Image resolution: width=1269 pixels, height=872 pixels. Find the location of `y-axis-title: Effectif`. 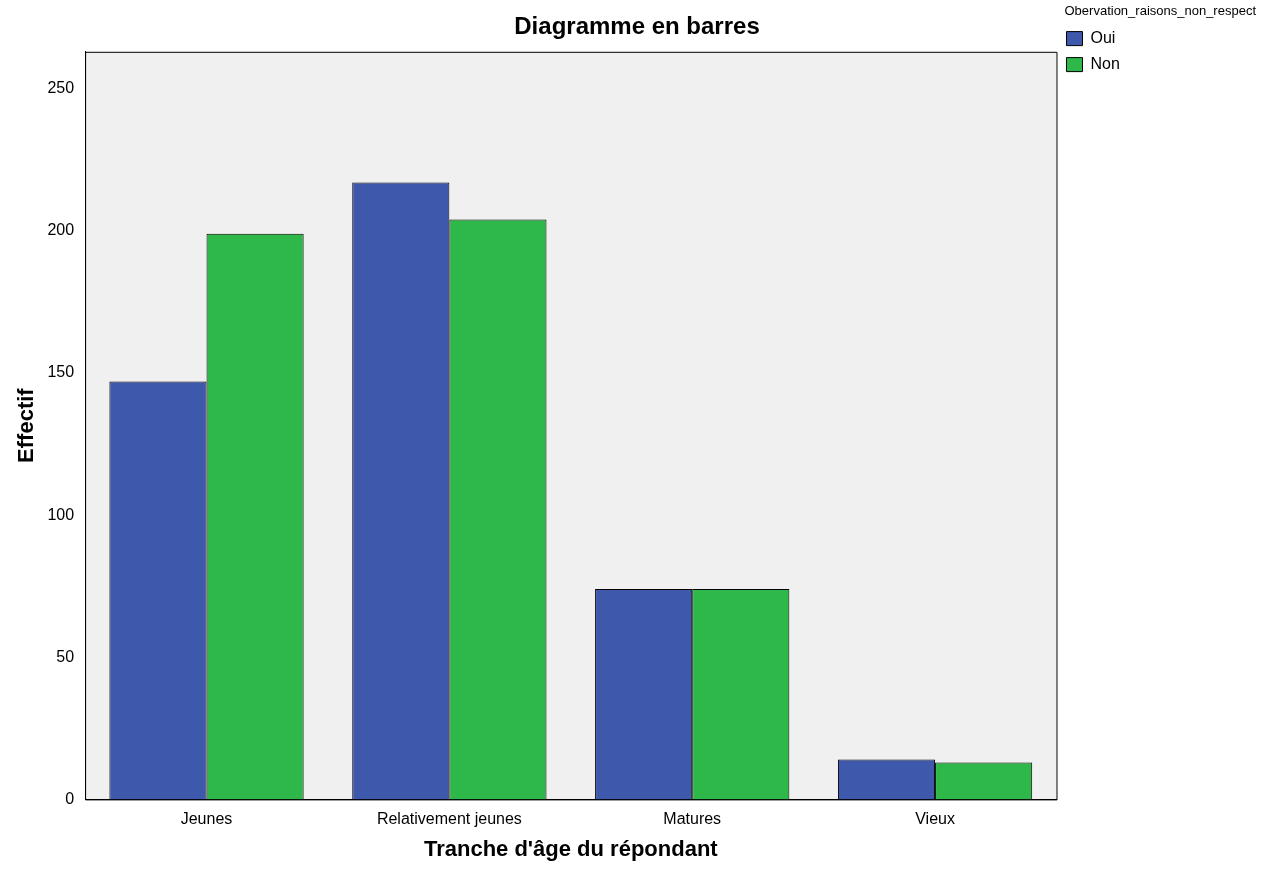

y-axis-title: Effectif is located at coordinates (26, 425).